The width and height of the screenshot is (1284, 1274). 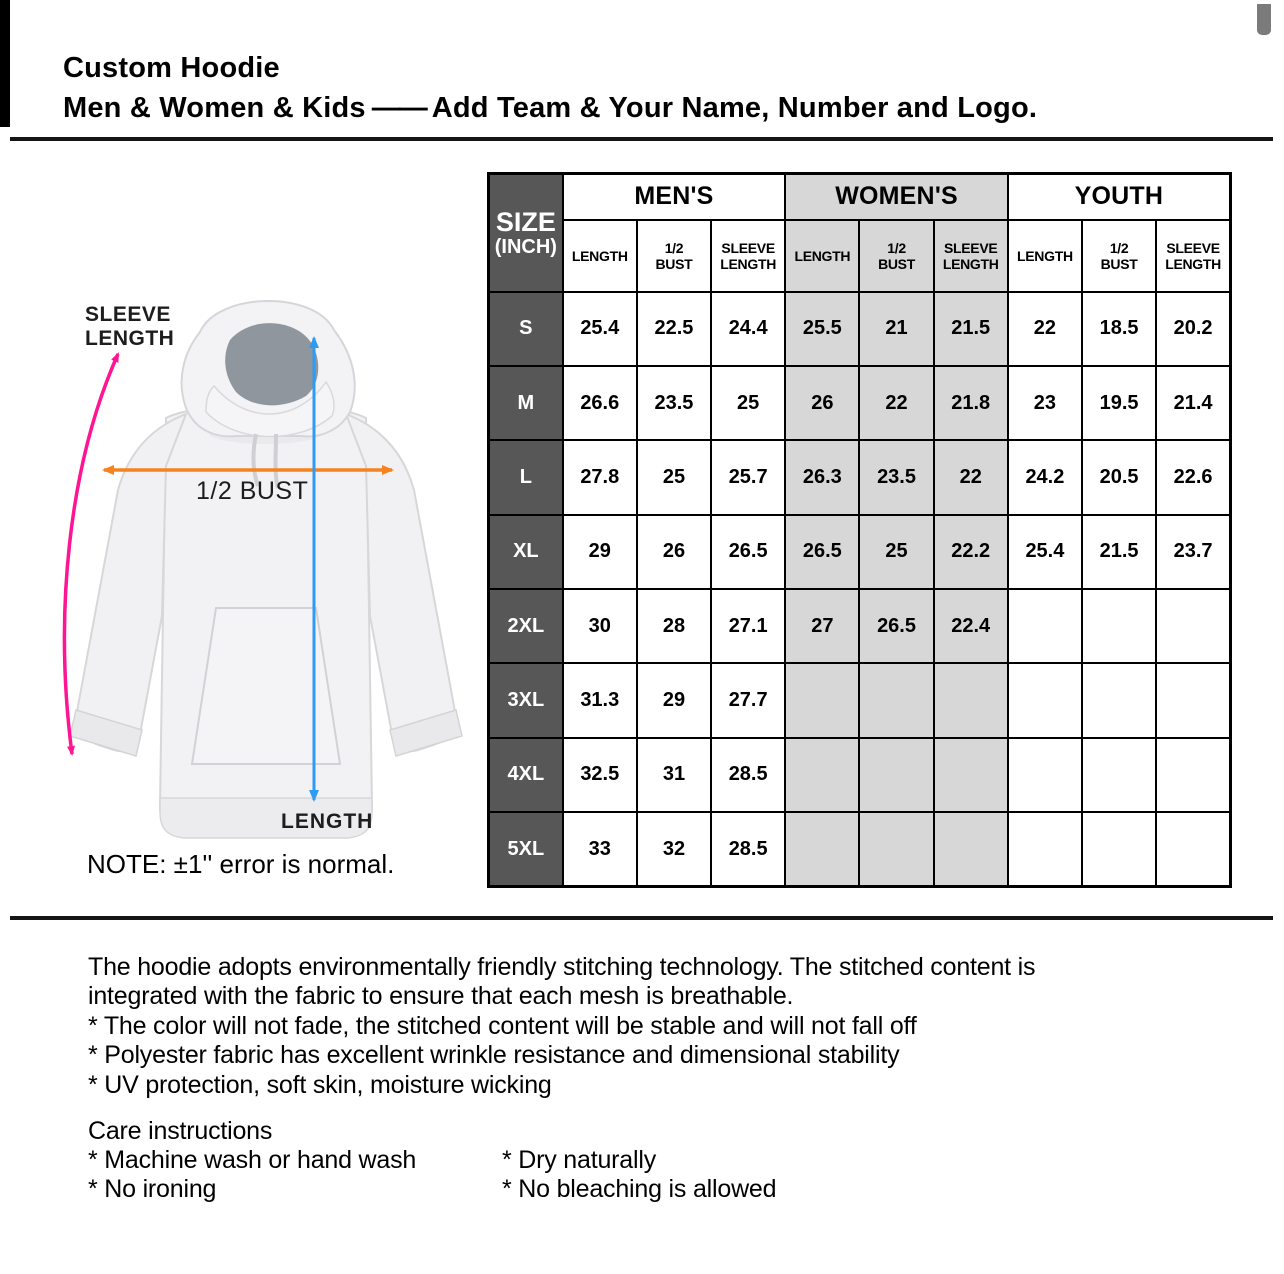 What do you see at coordinates (241, 864) in the screenshot?
I see `tolerance-note: NOTE: ±1'' error is normal.` at bounding box center [241, 864].